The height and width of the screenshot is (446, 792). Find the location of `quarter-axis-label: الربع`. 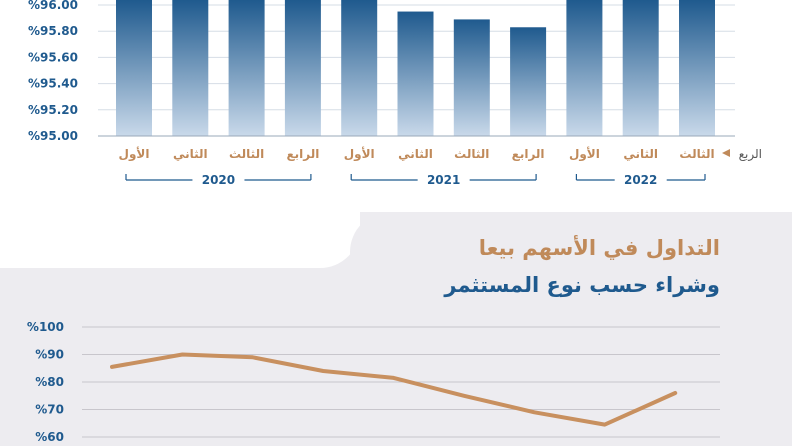

quarter-axis-label: الربع is located at coordinates (750, 154).